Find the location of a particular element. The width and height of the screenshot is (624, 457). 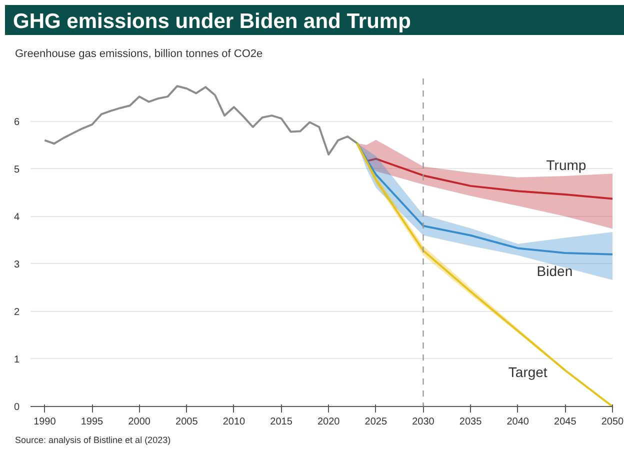

x-tick-label: 2025 is located at coordinates (376, 422).